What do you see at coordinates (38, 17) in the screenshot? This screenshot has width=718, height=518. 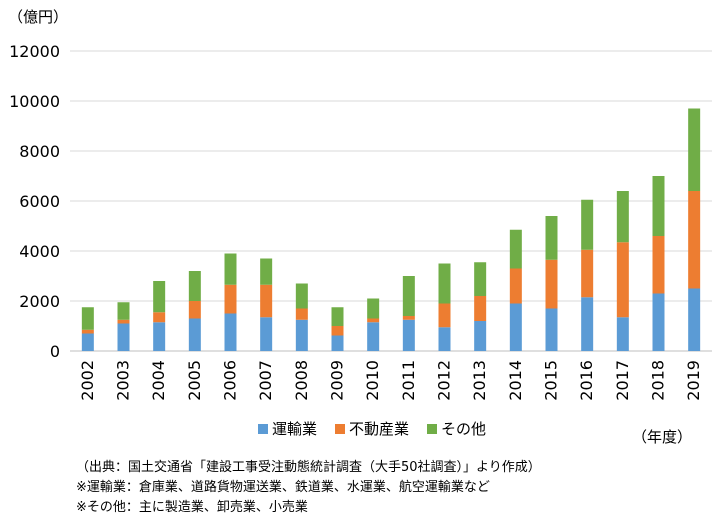 I see `y-axis-unit-label: （億円）` at bounding box center [38, 17].